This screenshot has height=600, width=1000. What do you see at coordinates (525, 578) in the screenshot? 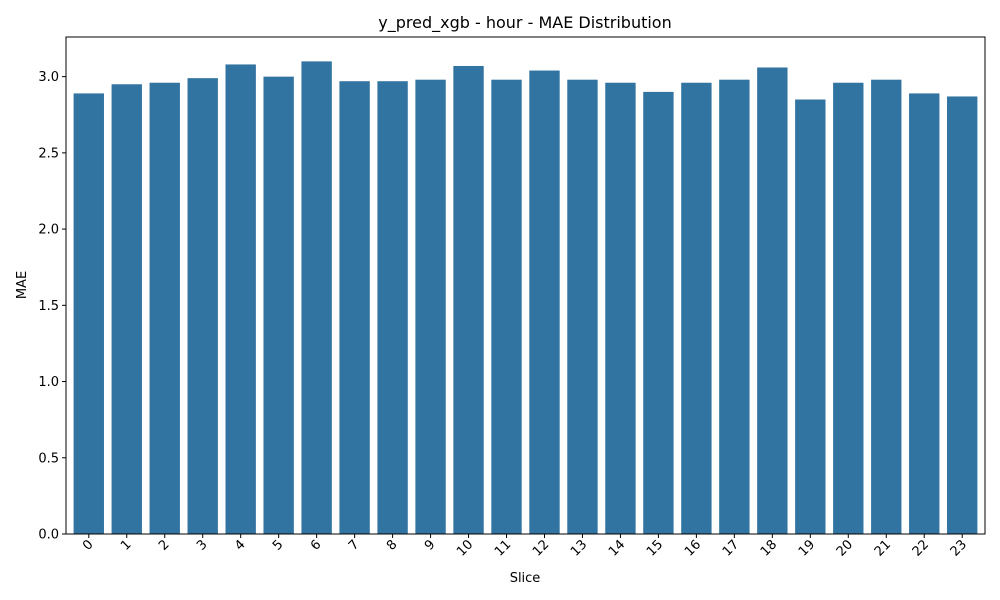
I see `x-axis-label: Slice` at bounding box center [525, 578].